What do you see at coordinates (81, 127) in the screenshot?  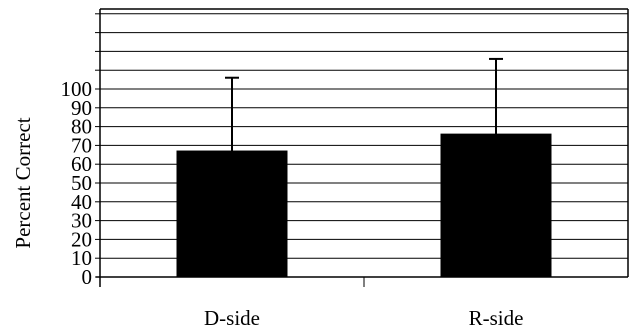 I see `y-tick-label: 80` at bounding box center [81, 127].